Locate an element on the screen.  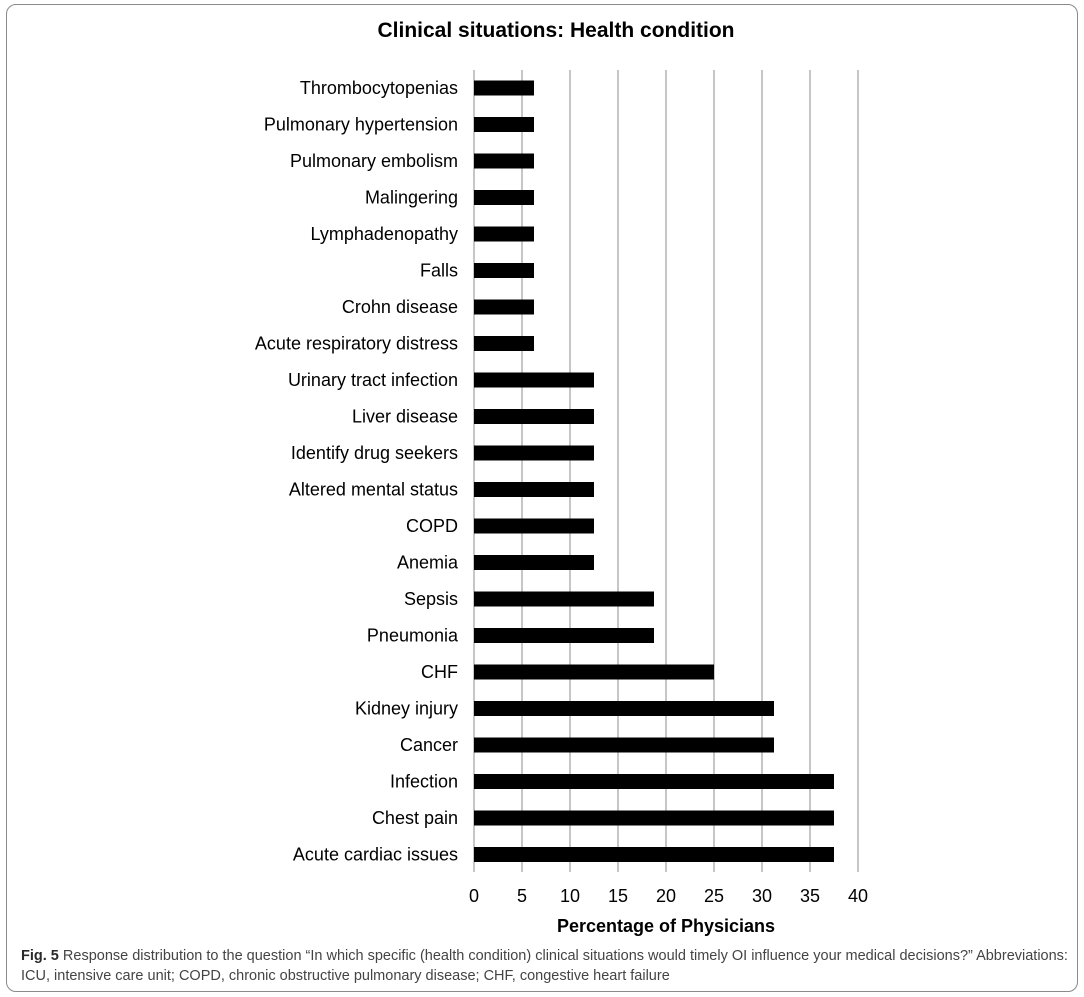
category-label: Acute respiratory distress is located at coordinates (356, 344).